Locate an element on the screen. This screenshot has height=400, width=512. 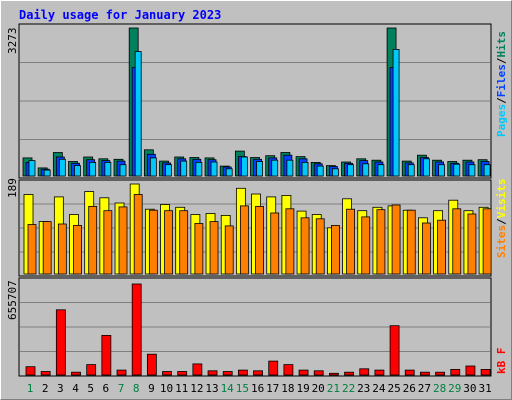
x-tick-label: 8 is located at coordinates (136, 388).